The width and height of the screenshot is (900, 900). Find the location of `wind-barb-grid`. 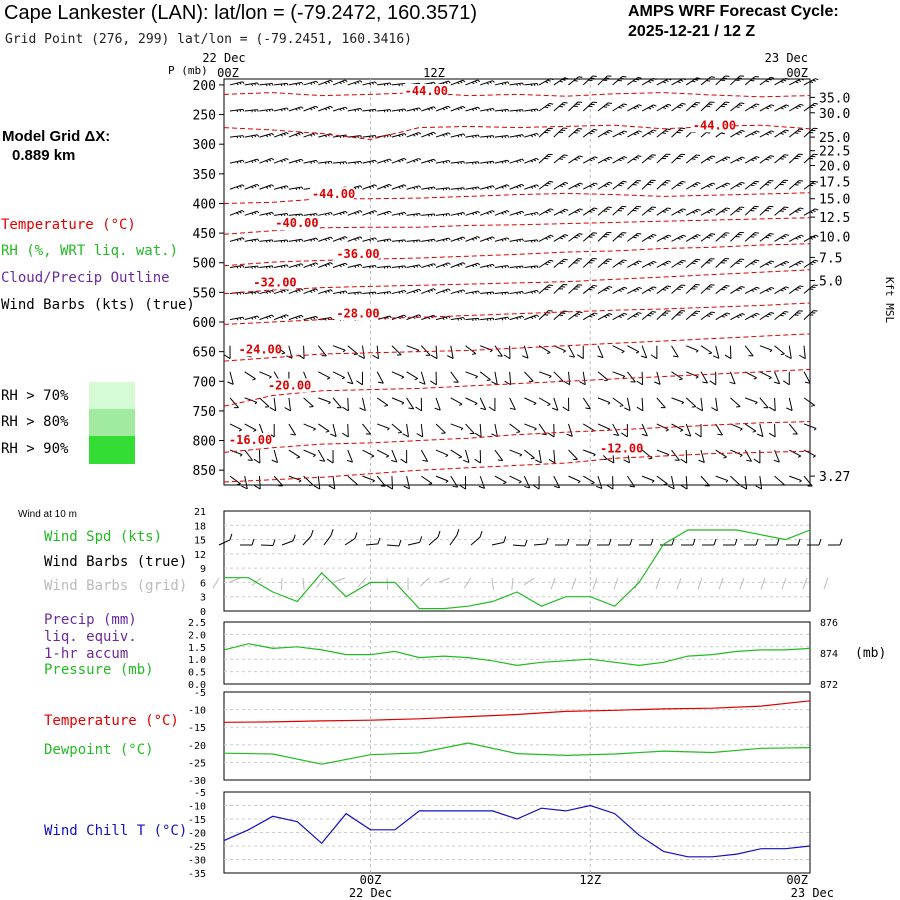

wind-barb-grid is located at coordinates (529, 581).